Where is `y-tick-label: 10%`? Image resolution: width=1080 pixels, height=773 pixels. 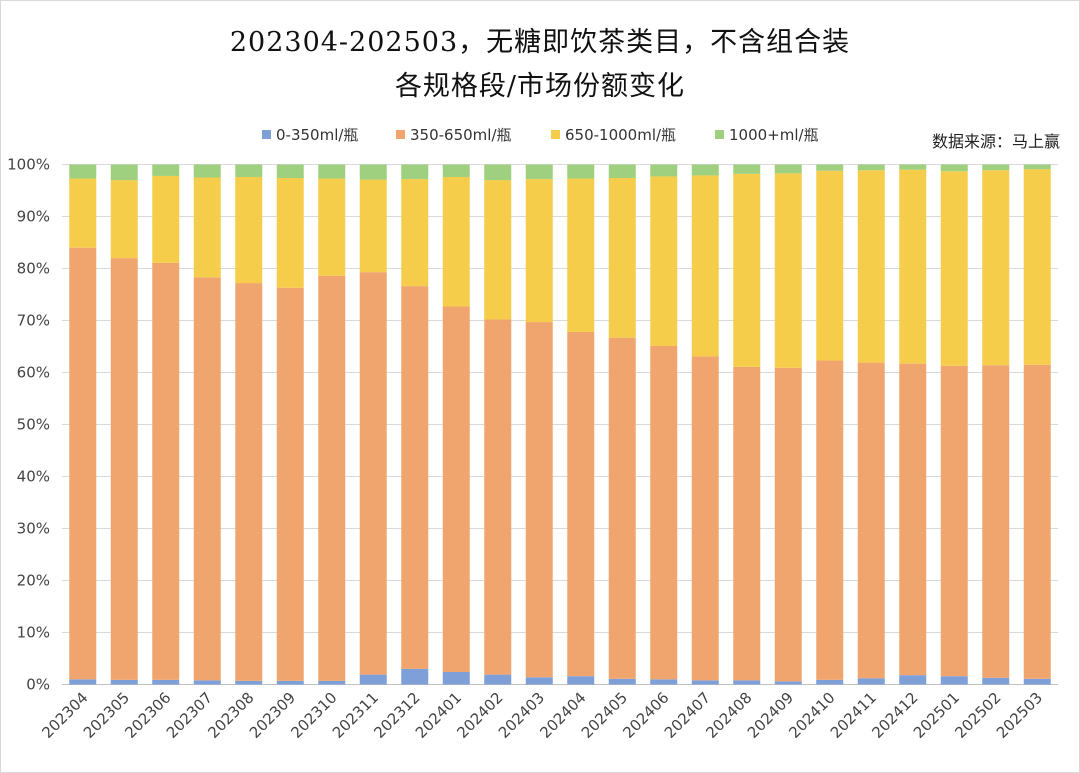
y-tick-label: 10% is located at coordinates (33, 633).